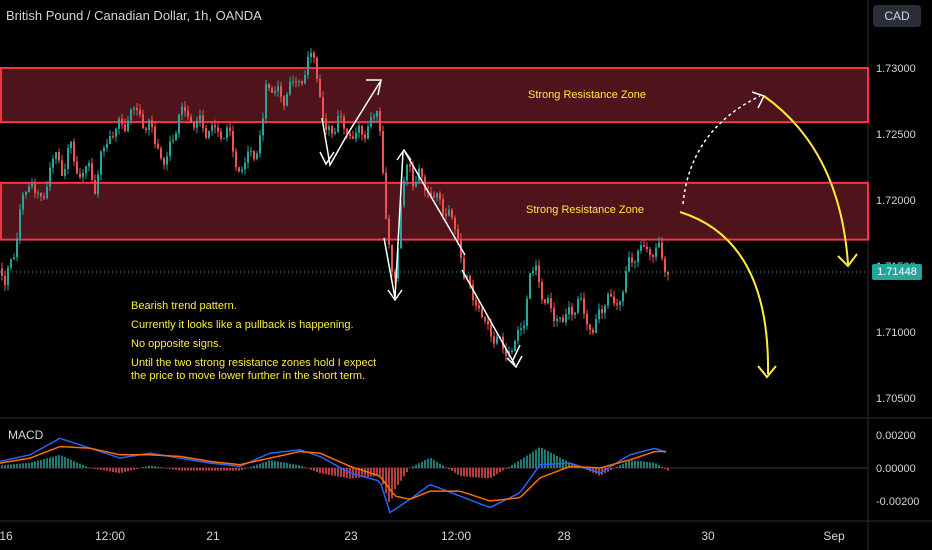 This screenshot has width=932, height=550. What do you see at coordinates (897, 502) in the screenshot?
I see `macd-tick-label: -0.00200` at bounding box center [897, 502].